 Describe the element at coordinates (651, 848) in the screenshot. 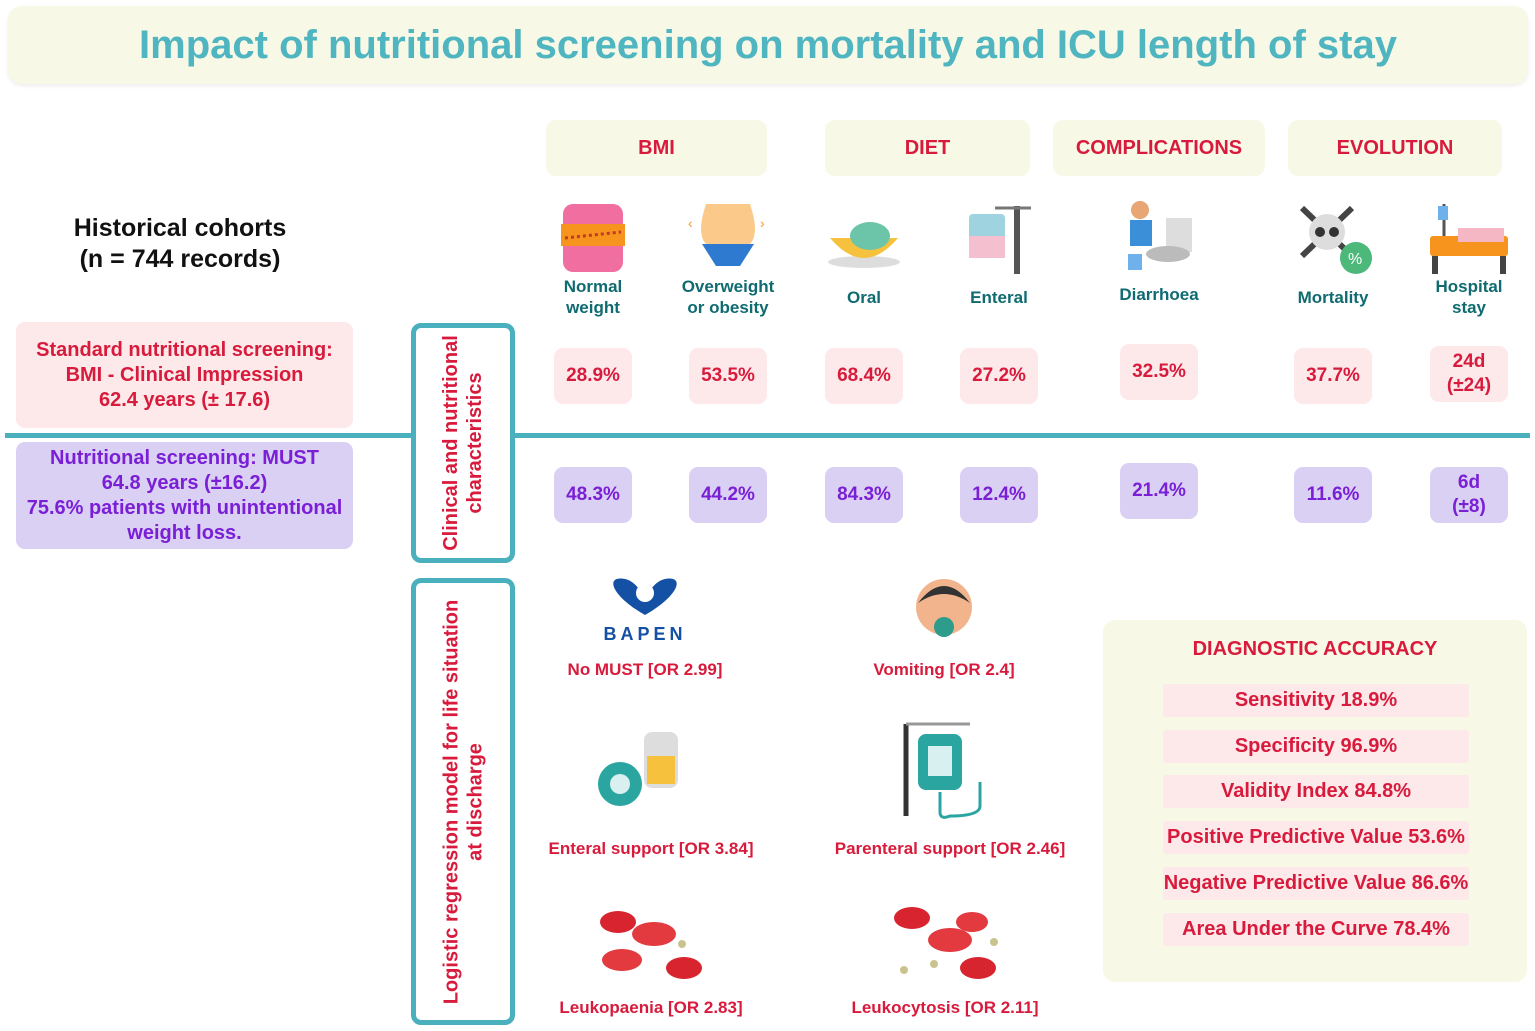

I see `enteral-support-label: Enteral support [OR 3.84]` at that location.